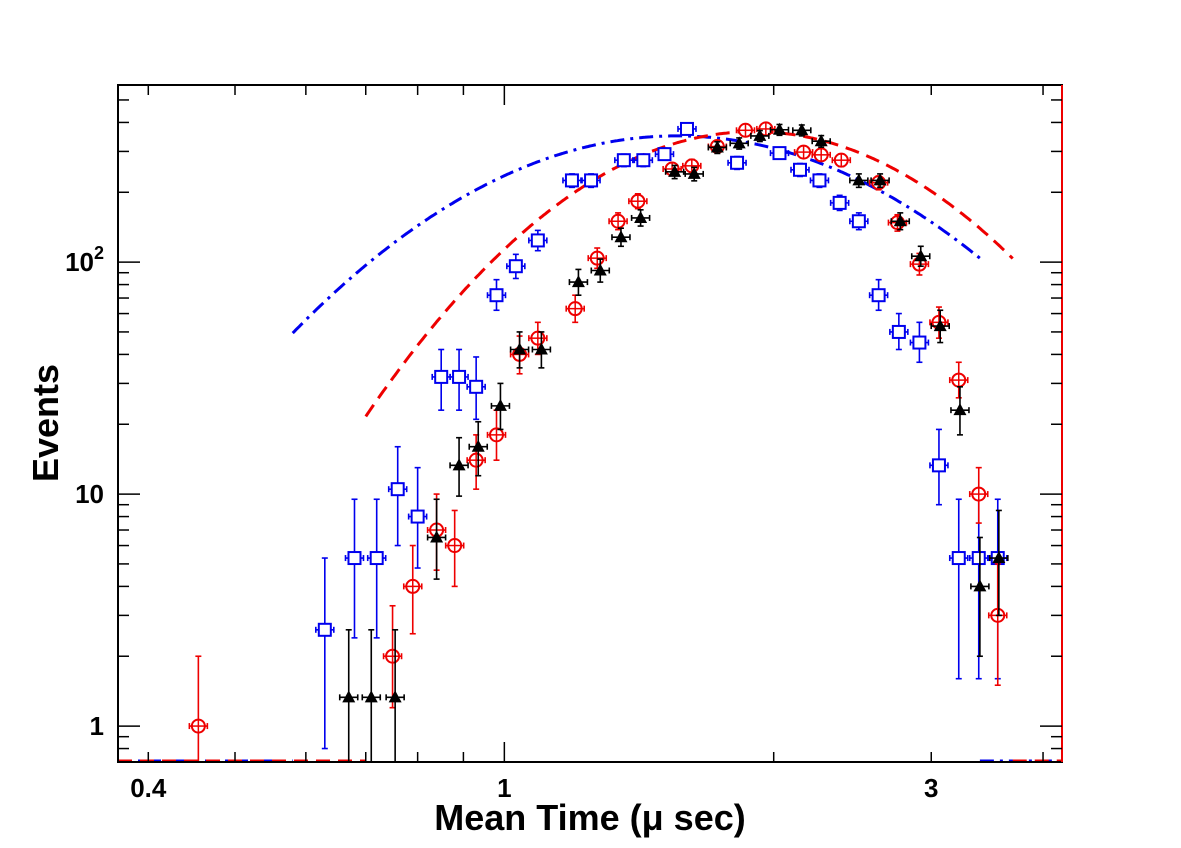 The image size is (1181, 848). Describe the element at coordinates (504, 788) in the screenshot. I see `x-tick-label: 1` at that location.